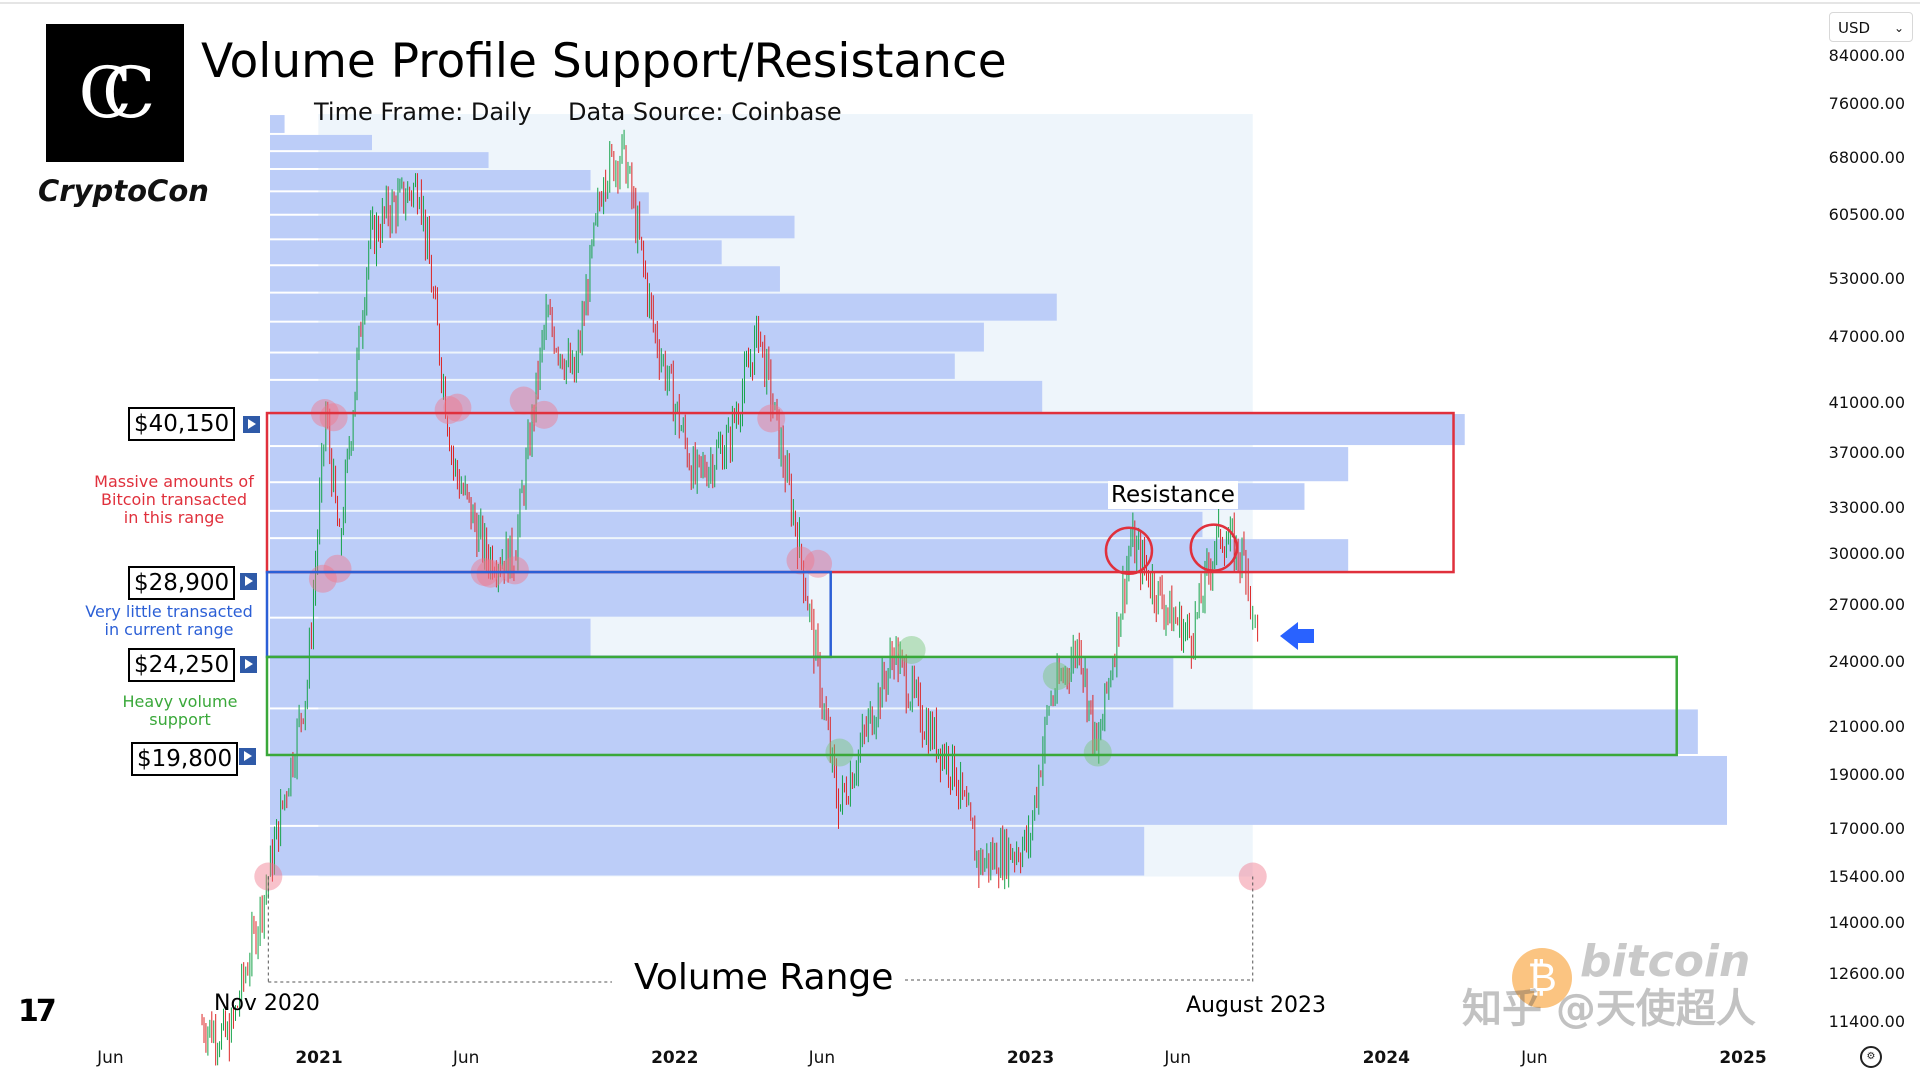 The width and height of the screenshot is (1920, 1079). What do you see at coordinates (115, 93) in the screenshot?
I see `cryptocon-logo: CC` at bounding box center [115, 93].